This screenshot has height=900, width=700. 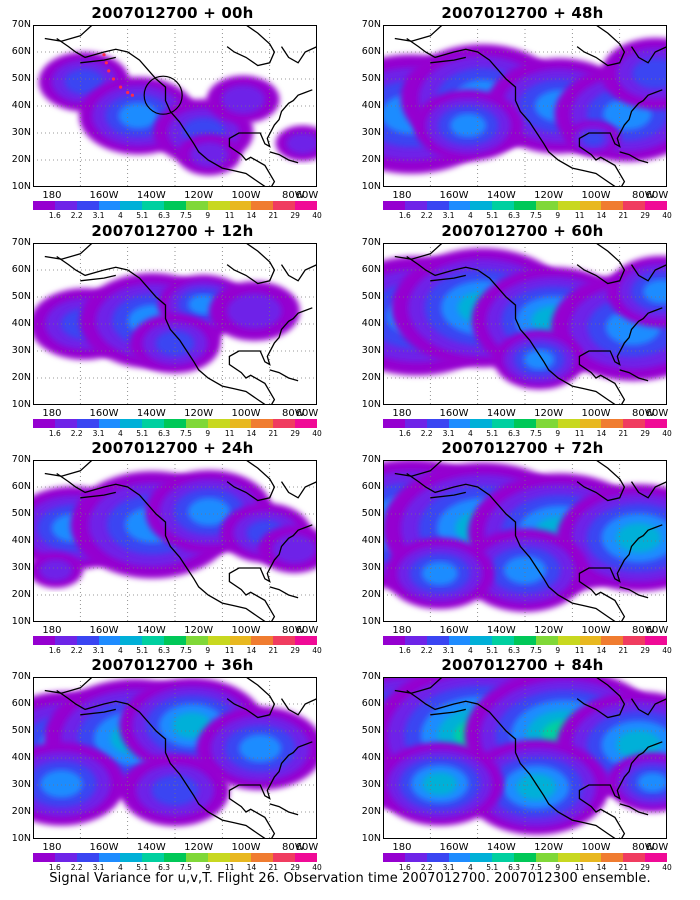 What do you see at coordinates (251, 650) in the screenshot?
I see `colorbar-label: 14` at bounding box center [251, 650].